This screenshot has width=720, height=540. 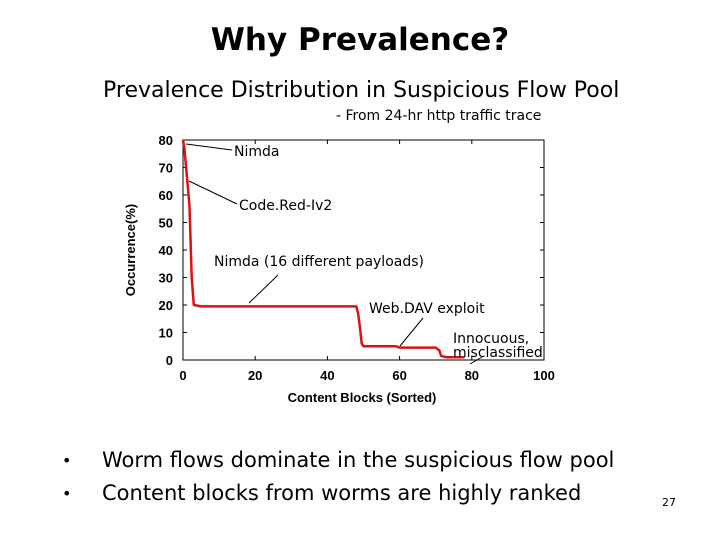 What do you see at coordinates (166, 195) in the screenshot?
I see `y-tick-label: 60` at bounding box center [166, 195].